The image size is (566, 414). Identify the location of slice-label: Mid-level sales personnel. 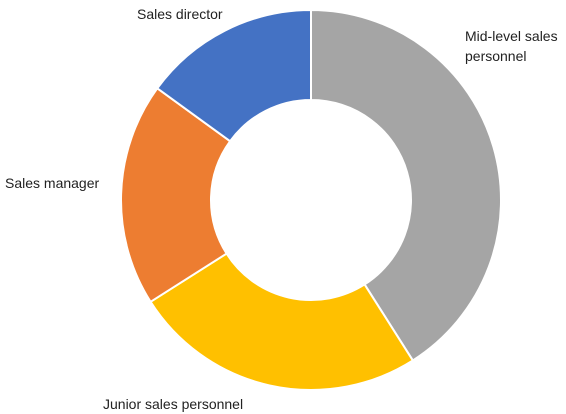
(511, 46).